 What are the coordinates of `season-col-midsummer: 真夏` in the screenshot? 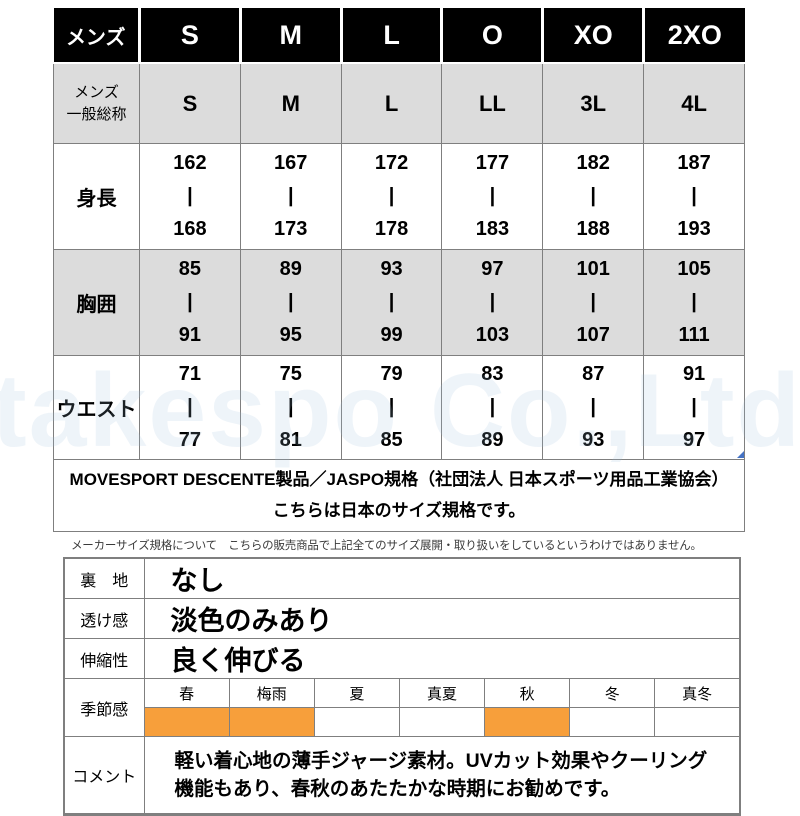 It's located at (442, 693).